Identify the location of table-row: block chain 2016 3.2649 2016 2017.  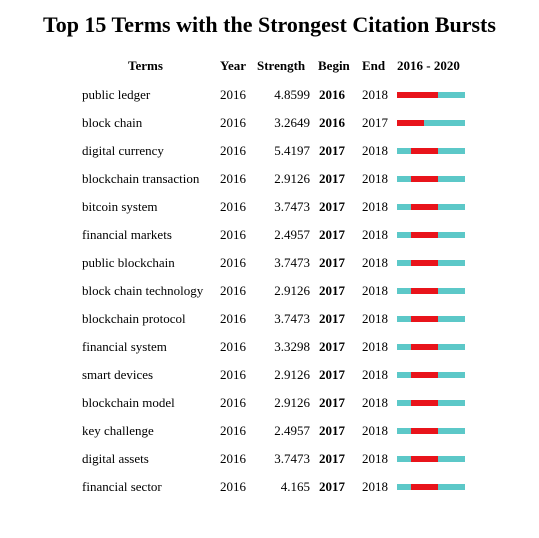
(269, 123).